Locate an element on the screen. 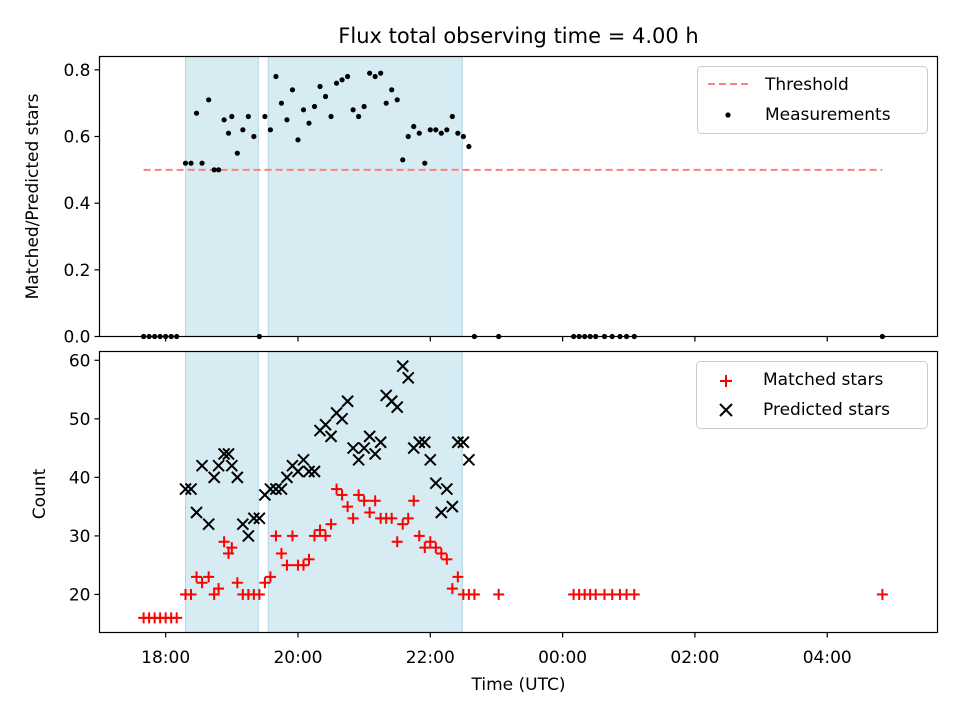  x-tick-label: 04:00 is located at coordinates (827, 658).